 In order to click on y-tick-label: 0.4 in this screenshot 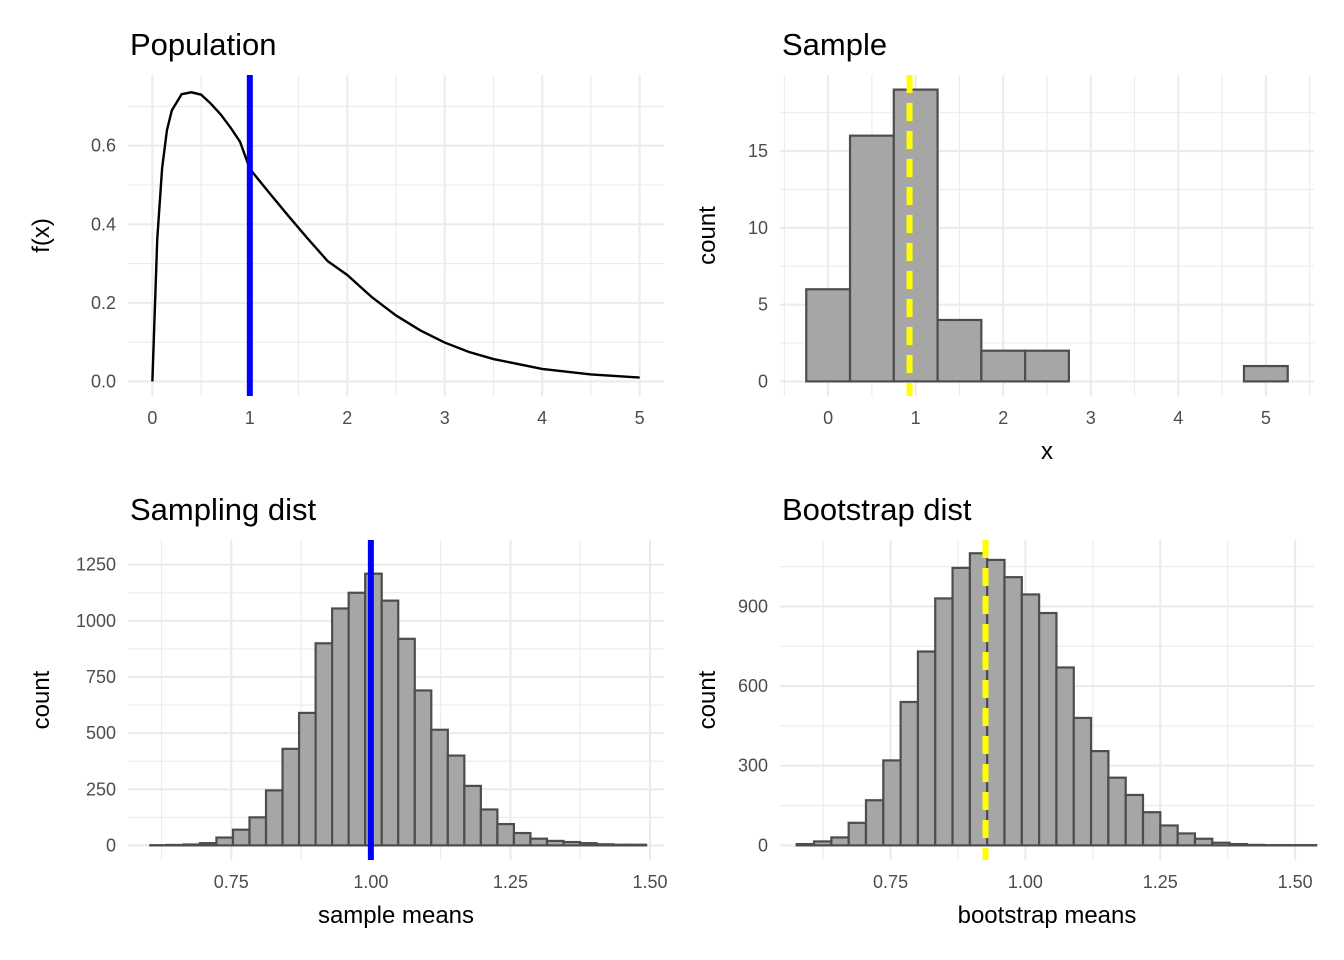, I will do `click(103, 224)`.